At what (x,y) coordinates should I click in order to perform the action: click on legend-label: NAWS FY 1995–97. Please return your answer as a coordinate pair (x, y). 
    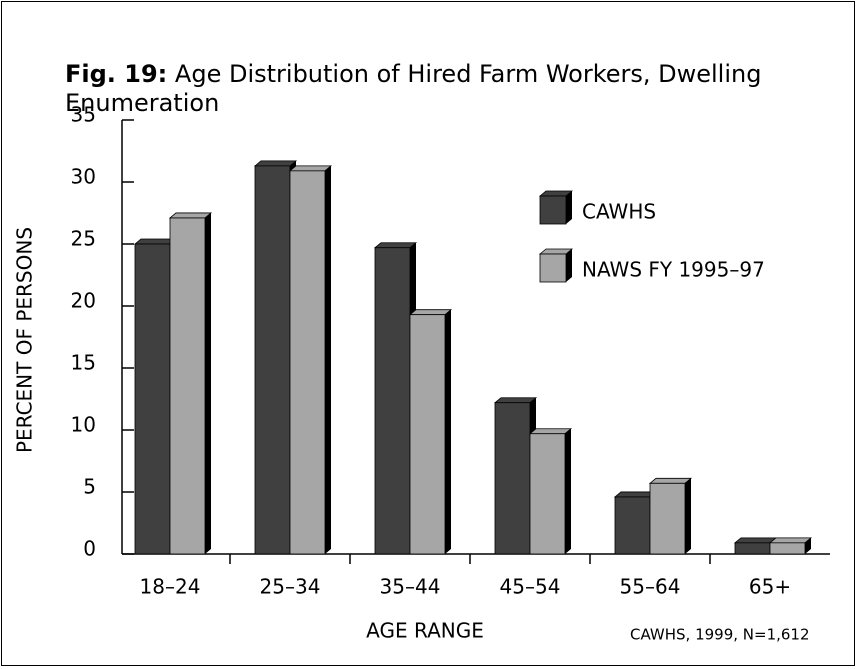
    Looking at the image, I should click on (673, 270).